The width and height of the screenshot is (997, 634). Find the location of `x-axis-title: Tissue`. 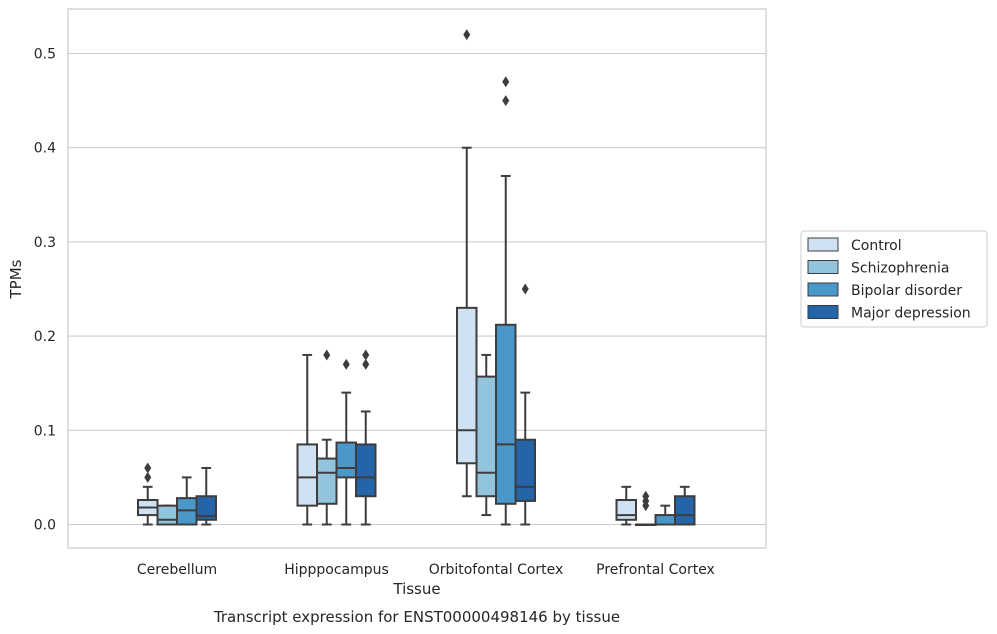

x-axis-title: Tissue is located at coordinates (416, 589).